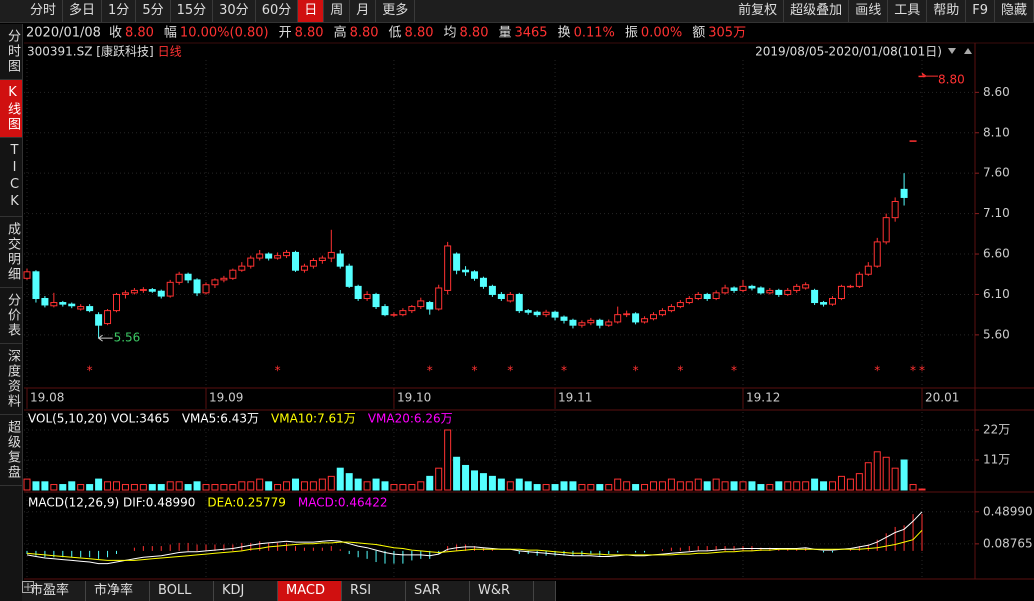 This screenshot has height=601, width=1034. Describe the element at coordinates (11, 379) in the screenshot. I see `side-tab: 深度资料` at that location.